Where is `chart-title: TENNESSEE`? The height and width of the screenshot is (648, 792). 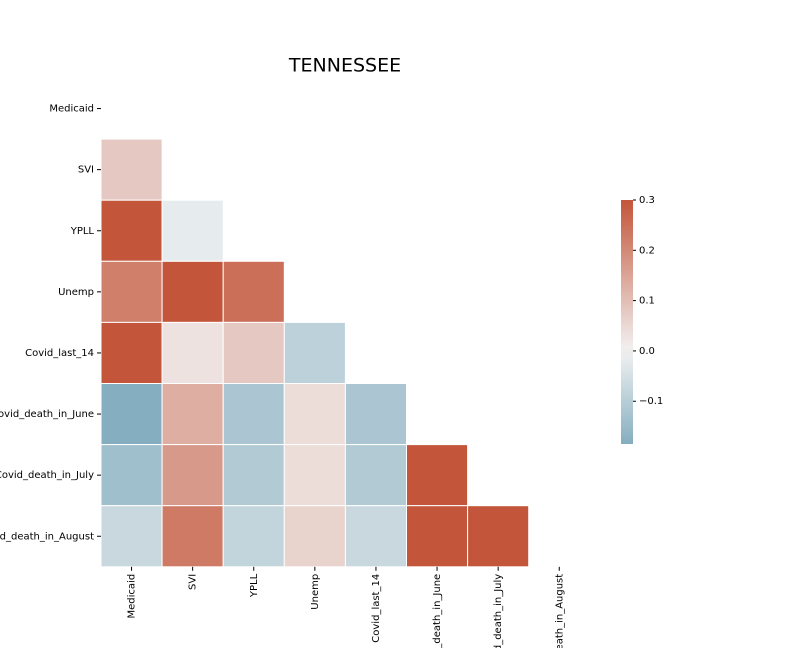
chart-title: TENNESSEE is located at coordinates (344, 66).